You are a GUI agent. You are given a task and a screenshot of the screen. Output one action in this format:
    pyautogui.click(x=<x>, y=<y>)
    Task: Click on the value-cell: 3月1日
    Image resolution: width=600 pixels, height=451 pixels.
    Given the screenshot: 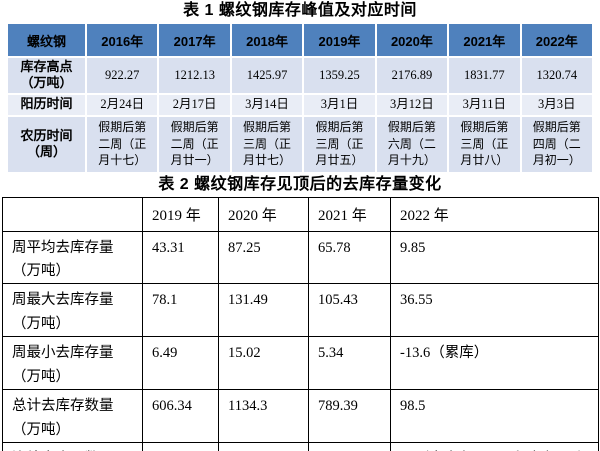 What is the action you would take?
    pyautogui.click(x=339, y=104)
    